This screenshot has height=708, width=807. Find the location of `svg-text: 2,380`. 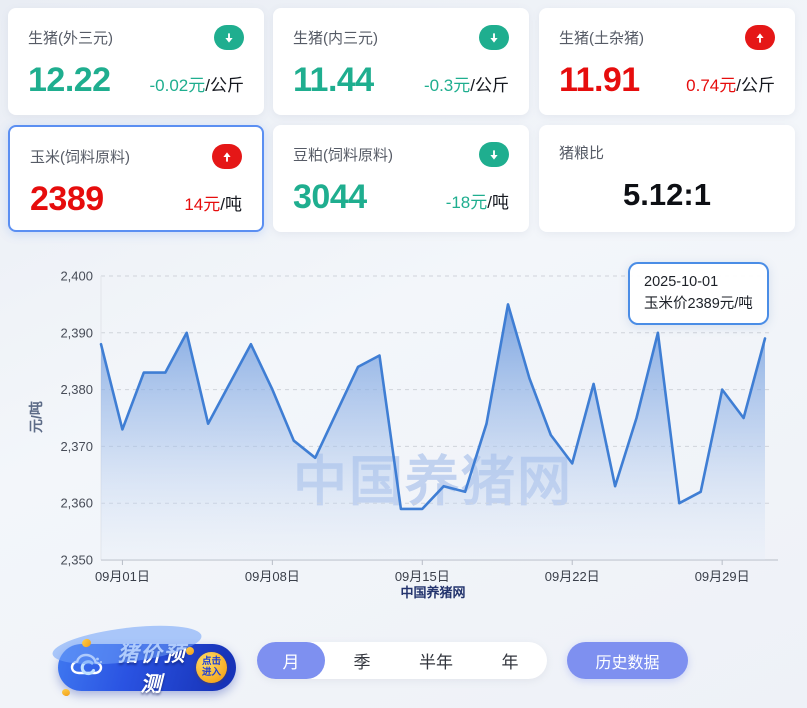

svg-text: 2,380 is located at coordinates (76, 389).